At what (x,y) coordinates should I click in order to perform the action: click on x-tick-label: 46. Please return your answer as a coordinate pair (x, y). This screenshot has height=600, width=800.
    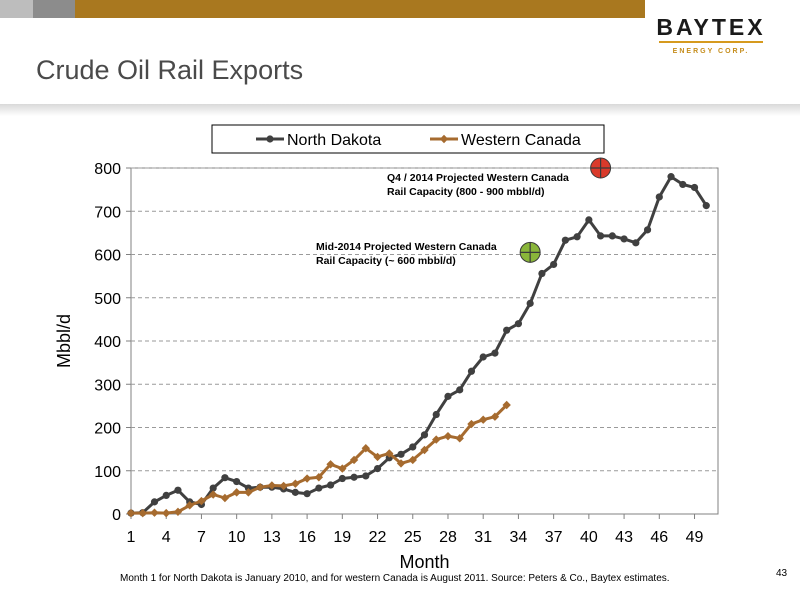
    Looking at the image, I should click on (659, 537).